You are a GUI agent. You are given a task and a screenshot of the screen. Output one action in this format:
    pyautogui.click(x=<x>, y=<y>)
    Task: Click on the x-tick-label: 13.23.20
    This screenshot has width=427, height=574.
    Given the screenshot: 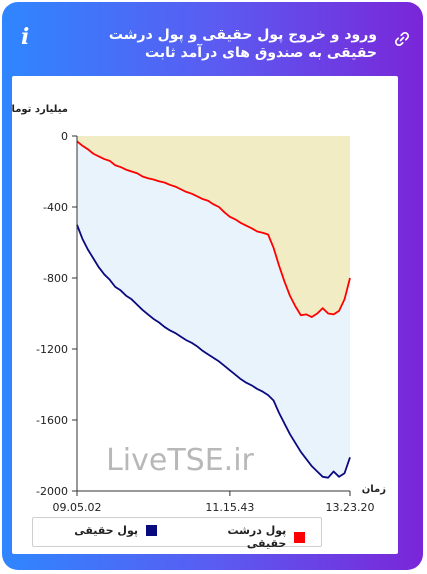 What is the action you would take?
    pyautogui.click(x=350, y=507)
    